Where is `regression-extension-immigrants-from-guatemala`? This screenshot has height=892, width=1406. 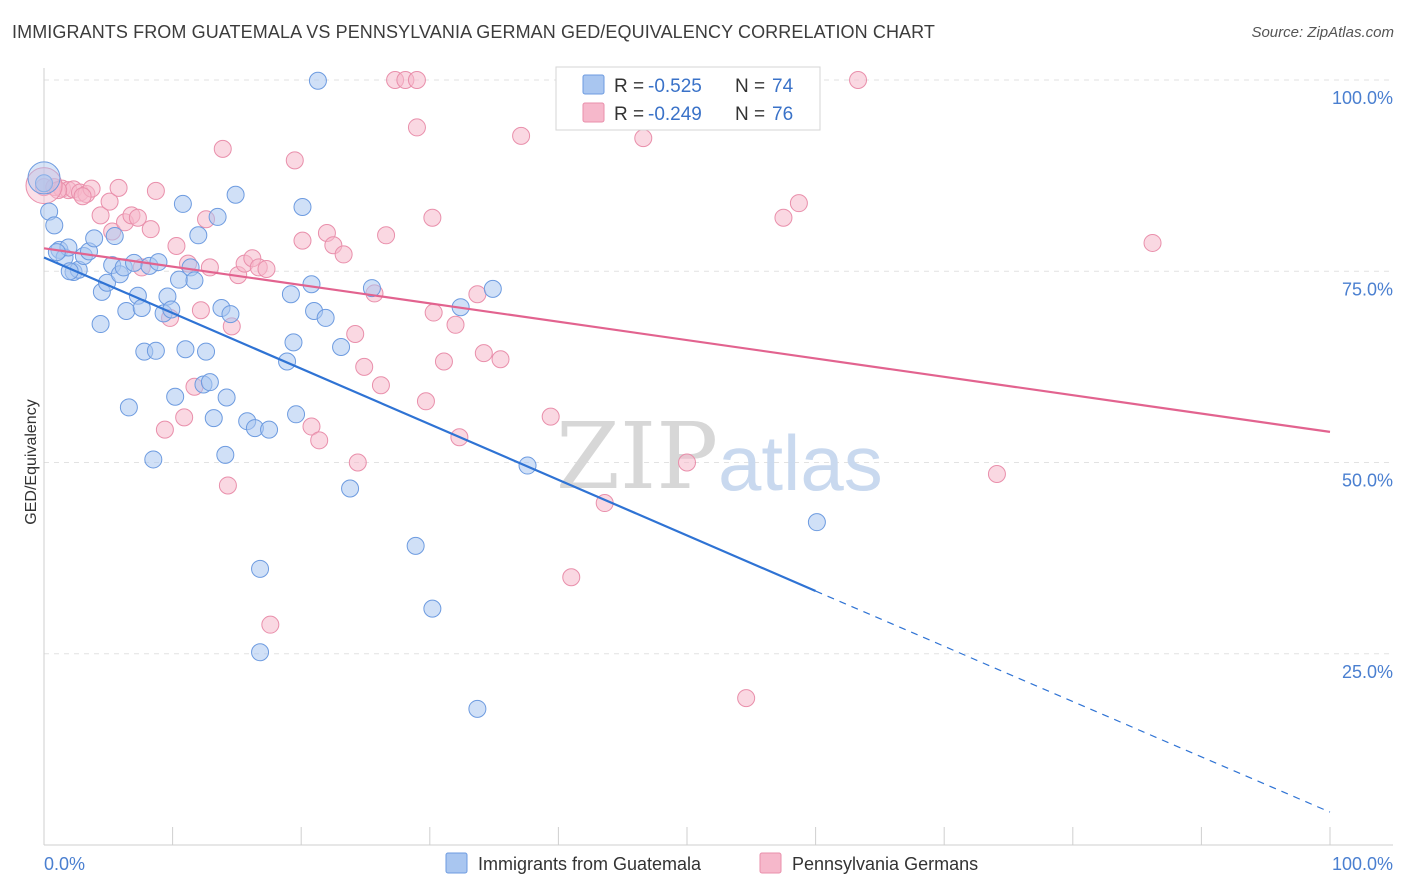 regression-extension-immigrants-from-guatemala is located at coordinates (1073, 701).